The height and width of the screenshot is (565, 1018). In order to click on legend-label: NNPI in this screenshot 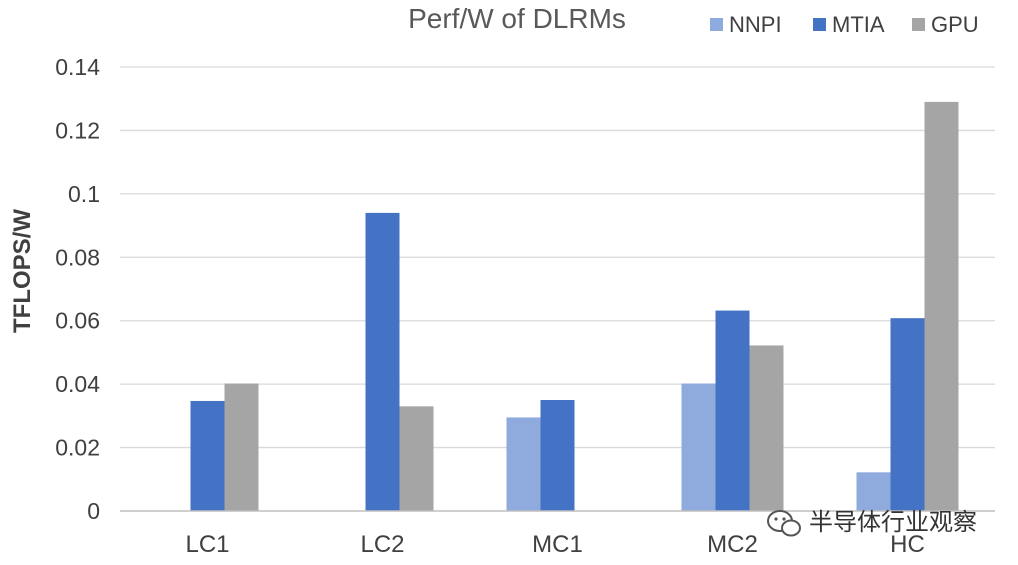, I will do `click(755, 24)`.